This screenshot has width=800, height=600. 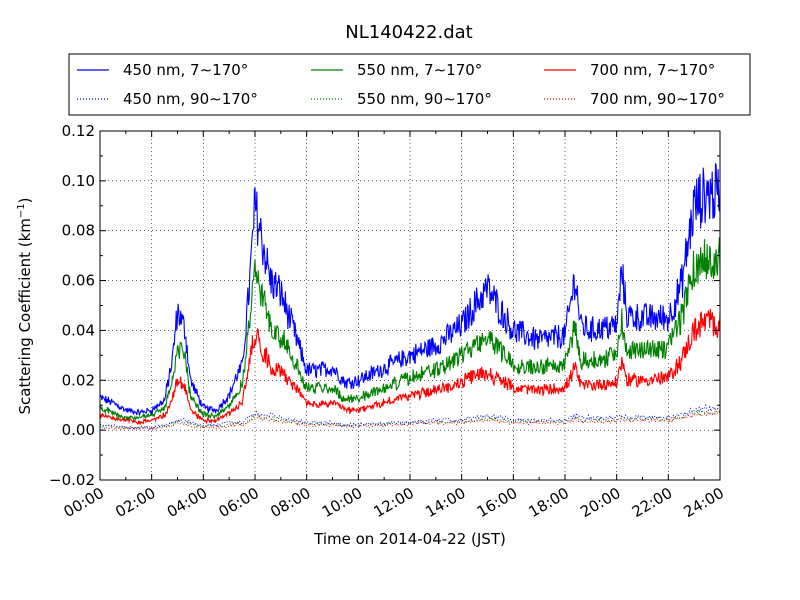 What do you see at coordinates (549, 502) in the screenshot?
I see `x-tick-label: 18:00` at bounding box center [549, 502].